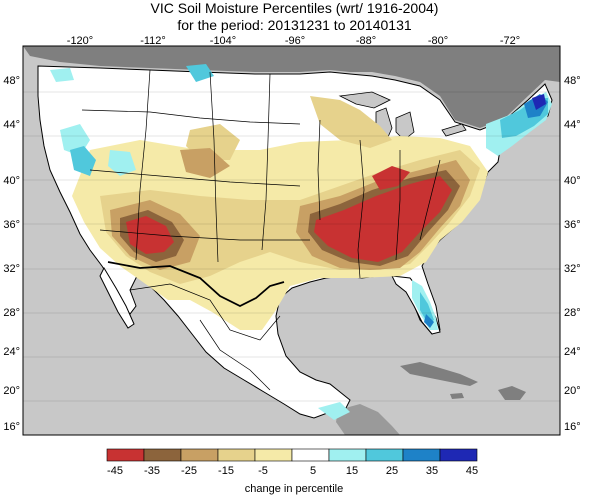  What do you see at coordinates (510, 41) in the screenshot?
I see `lon-label: -72°` at bounding box center [510, 41].